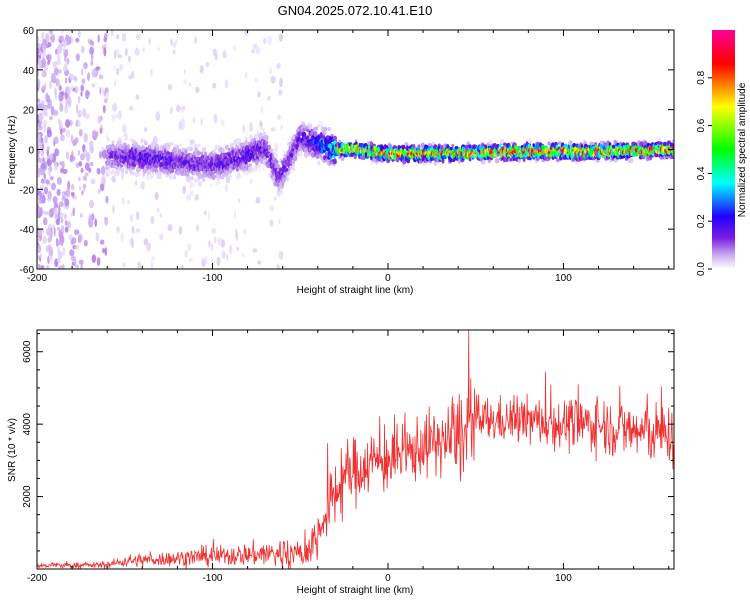 This screenshot has height=600, width=750. What do you see at coordinates (27, 190) in the screenshot?
I see `y-tick-label: -20` at bounding box center [27, 190].